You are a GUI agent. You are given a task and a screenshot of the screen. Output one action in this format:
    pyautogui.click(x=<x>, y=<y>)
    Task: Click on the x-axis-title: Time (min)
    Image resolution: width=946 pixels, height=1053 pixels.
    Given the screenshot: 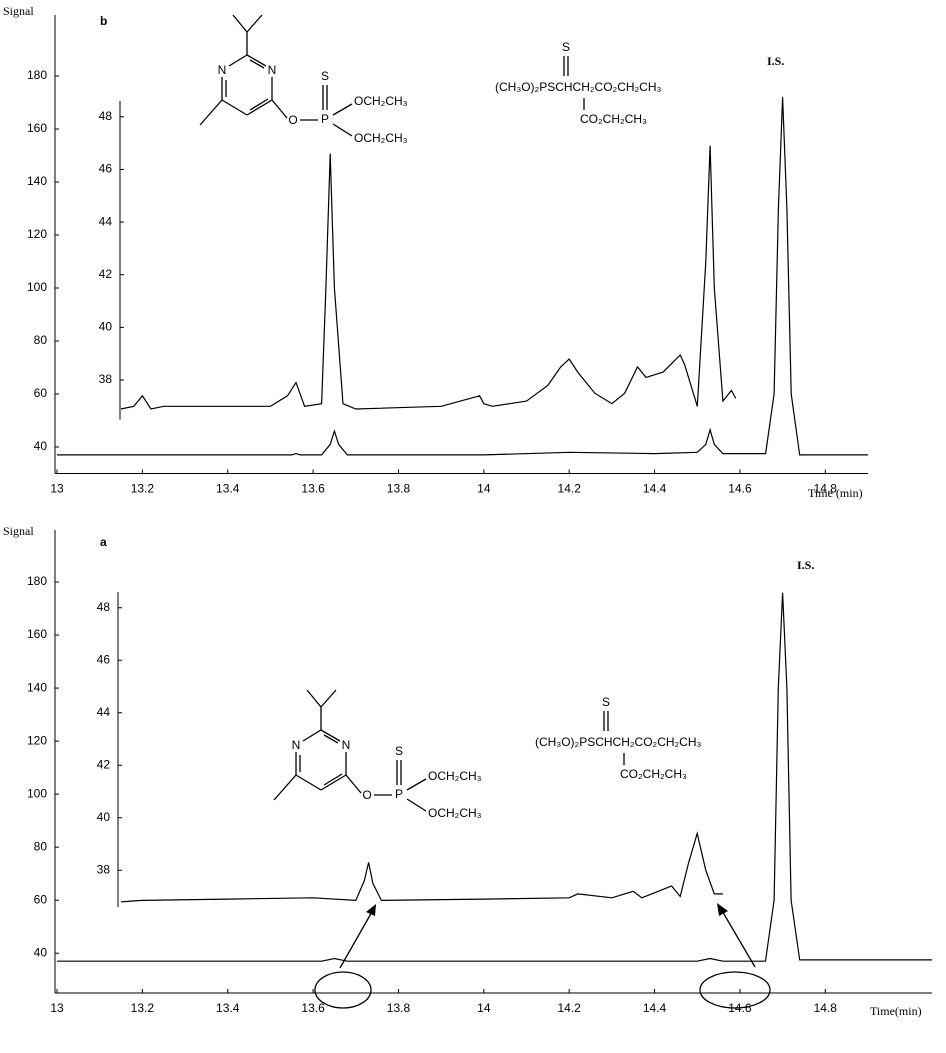 What is the action you would take?
    pyautogui.click(x=835, y=493)
    